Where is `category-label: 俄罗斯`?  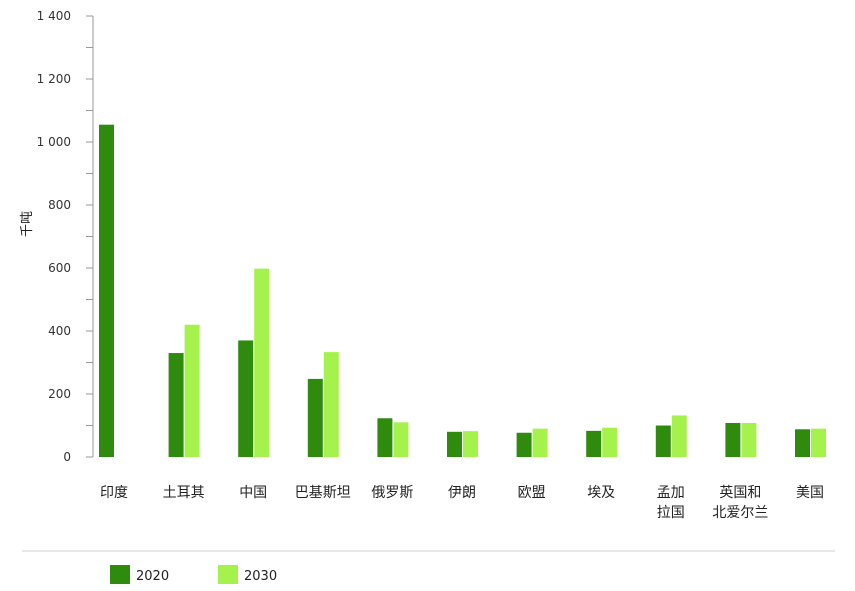
category-label: 俄罗斯 is located at coordinates (392, 493).